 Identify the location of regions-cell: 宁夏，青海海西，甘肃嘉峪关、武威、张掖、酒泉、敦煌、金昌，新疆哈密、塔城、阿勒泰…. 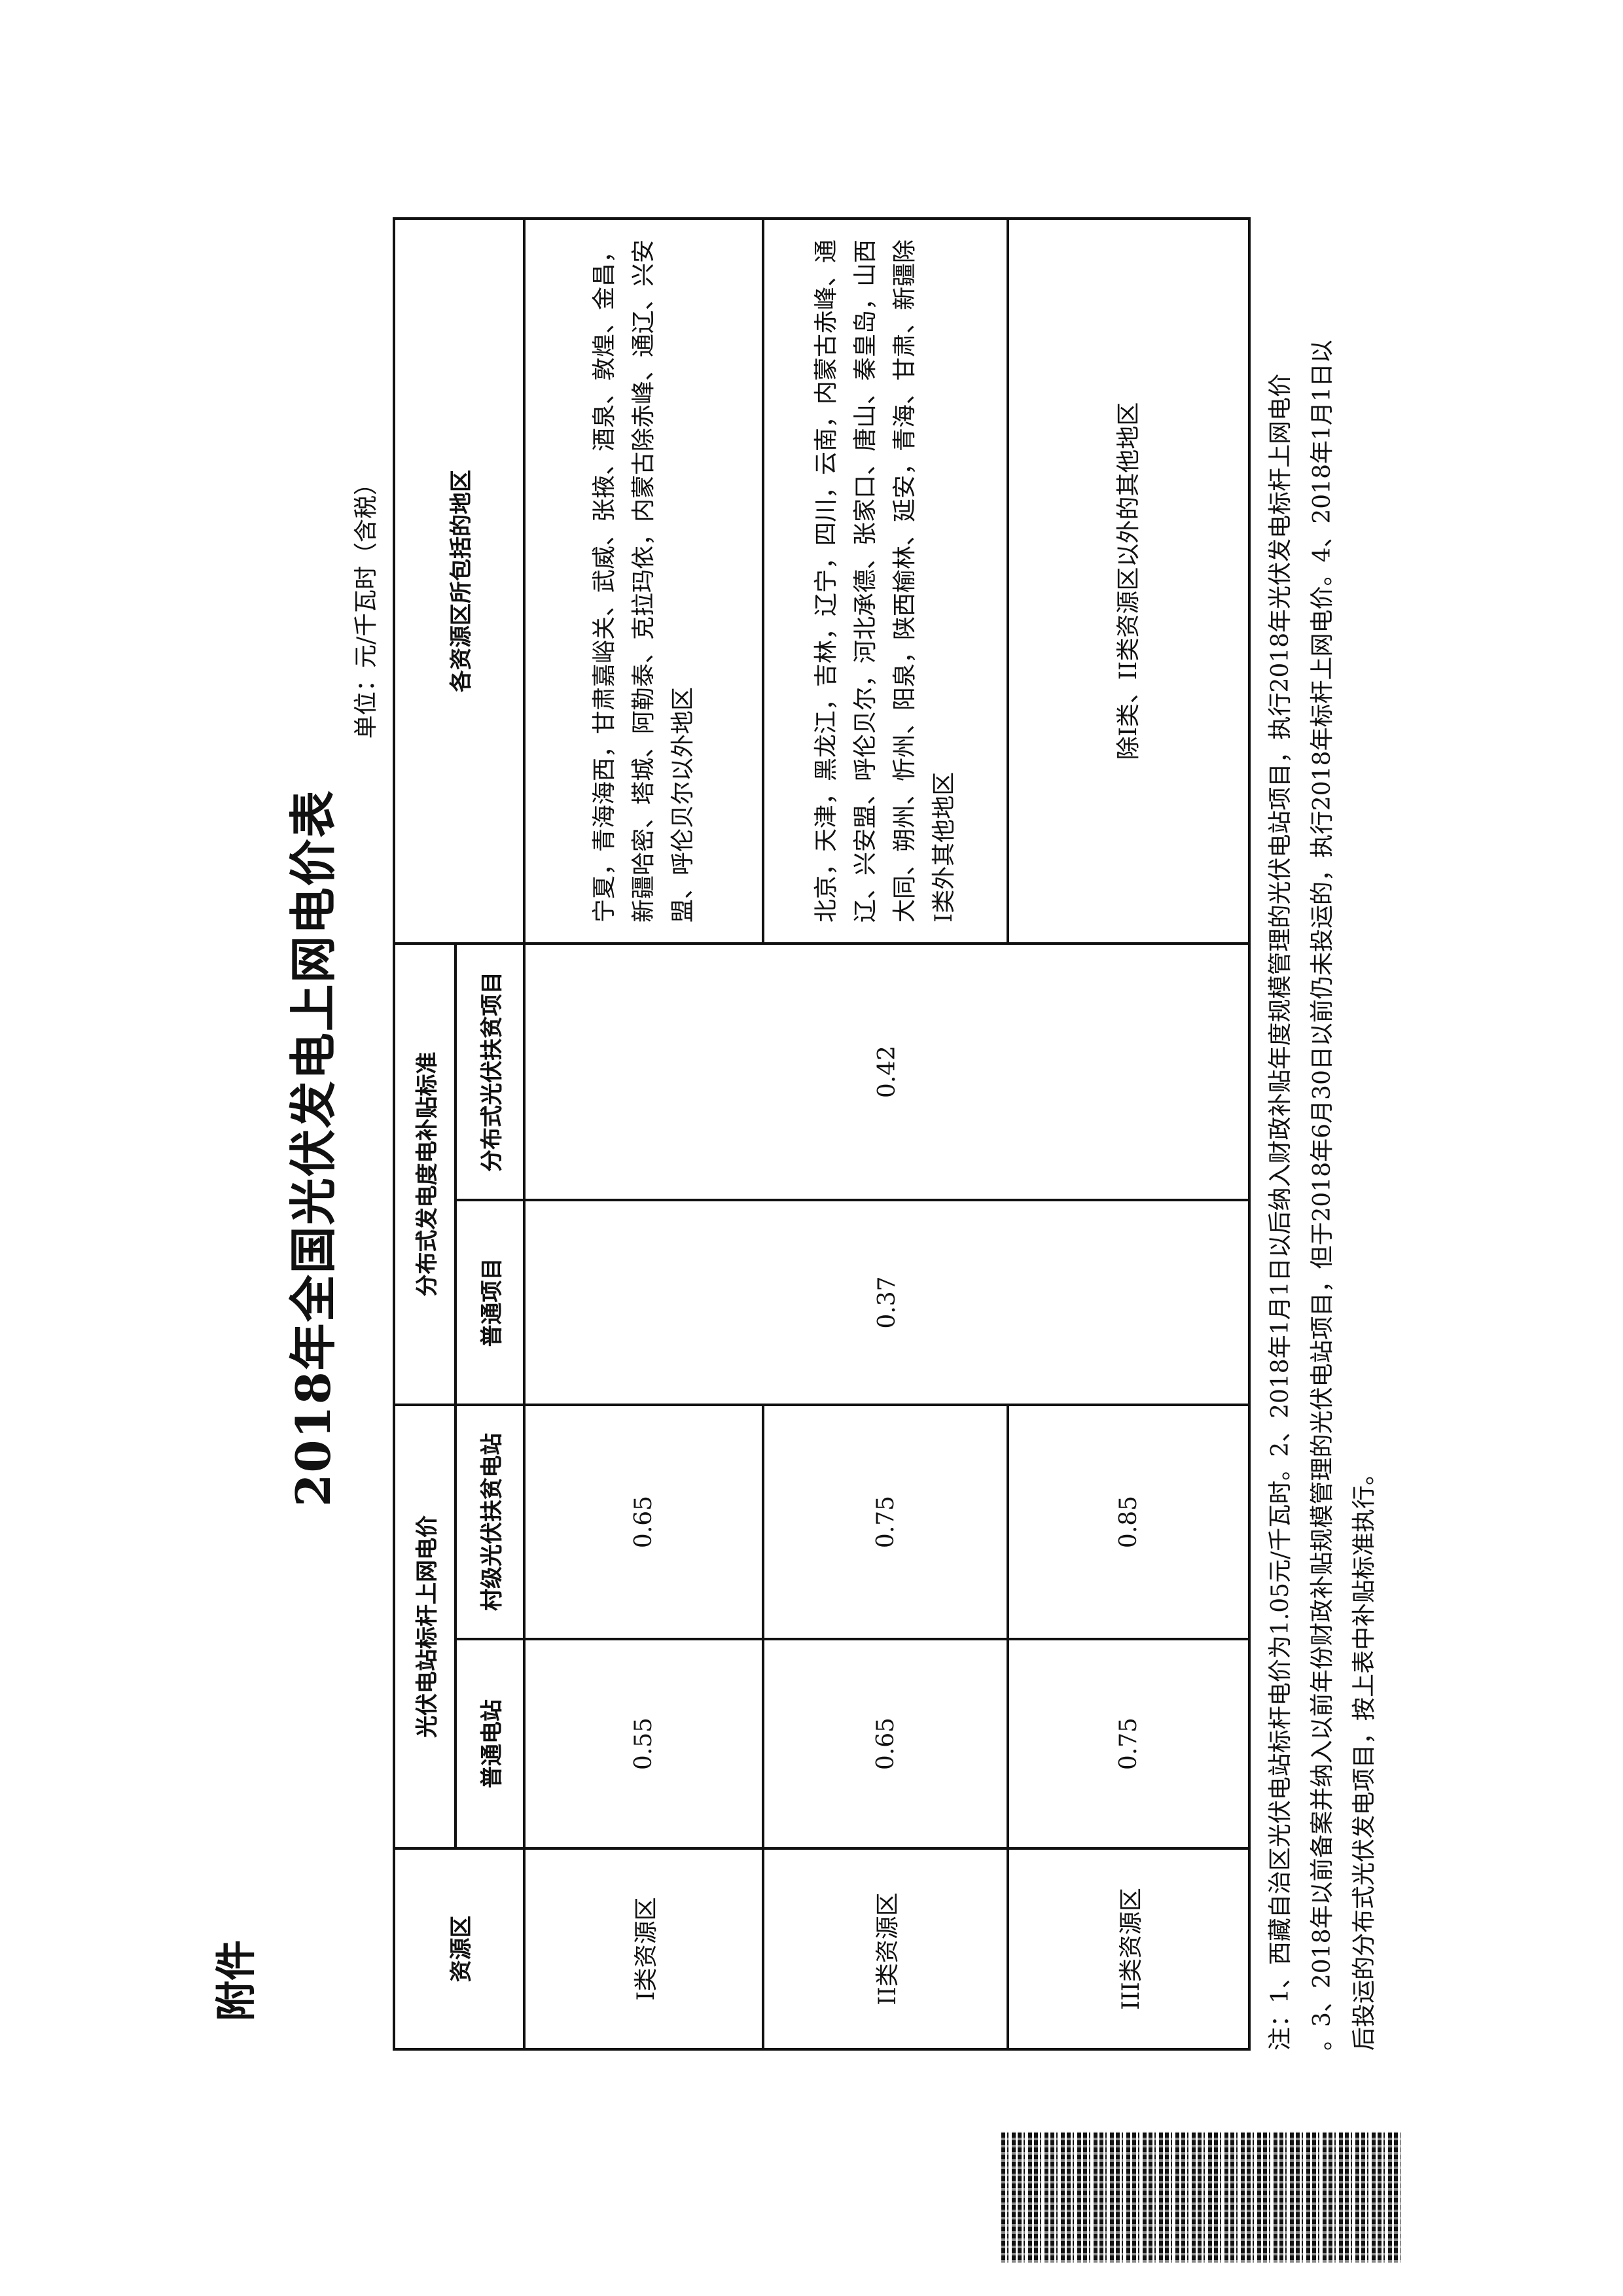
(643, 581).